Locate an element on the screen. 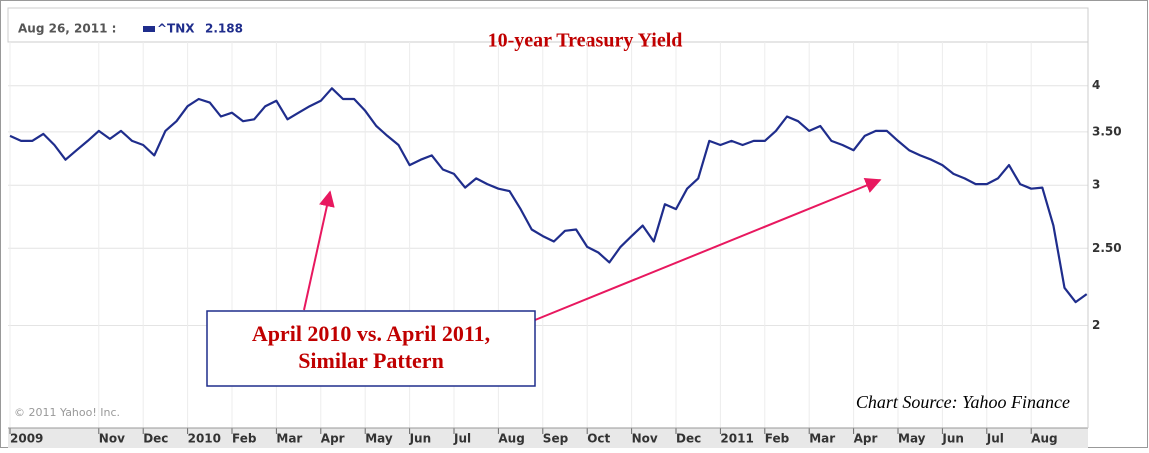 This screenshot has height=453, width=1149. annotation: April 2010 vs. April 2011, is located at coordinates (371, 333).